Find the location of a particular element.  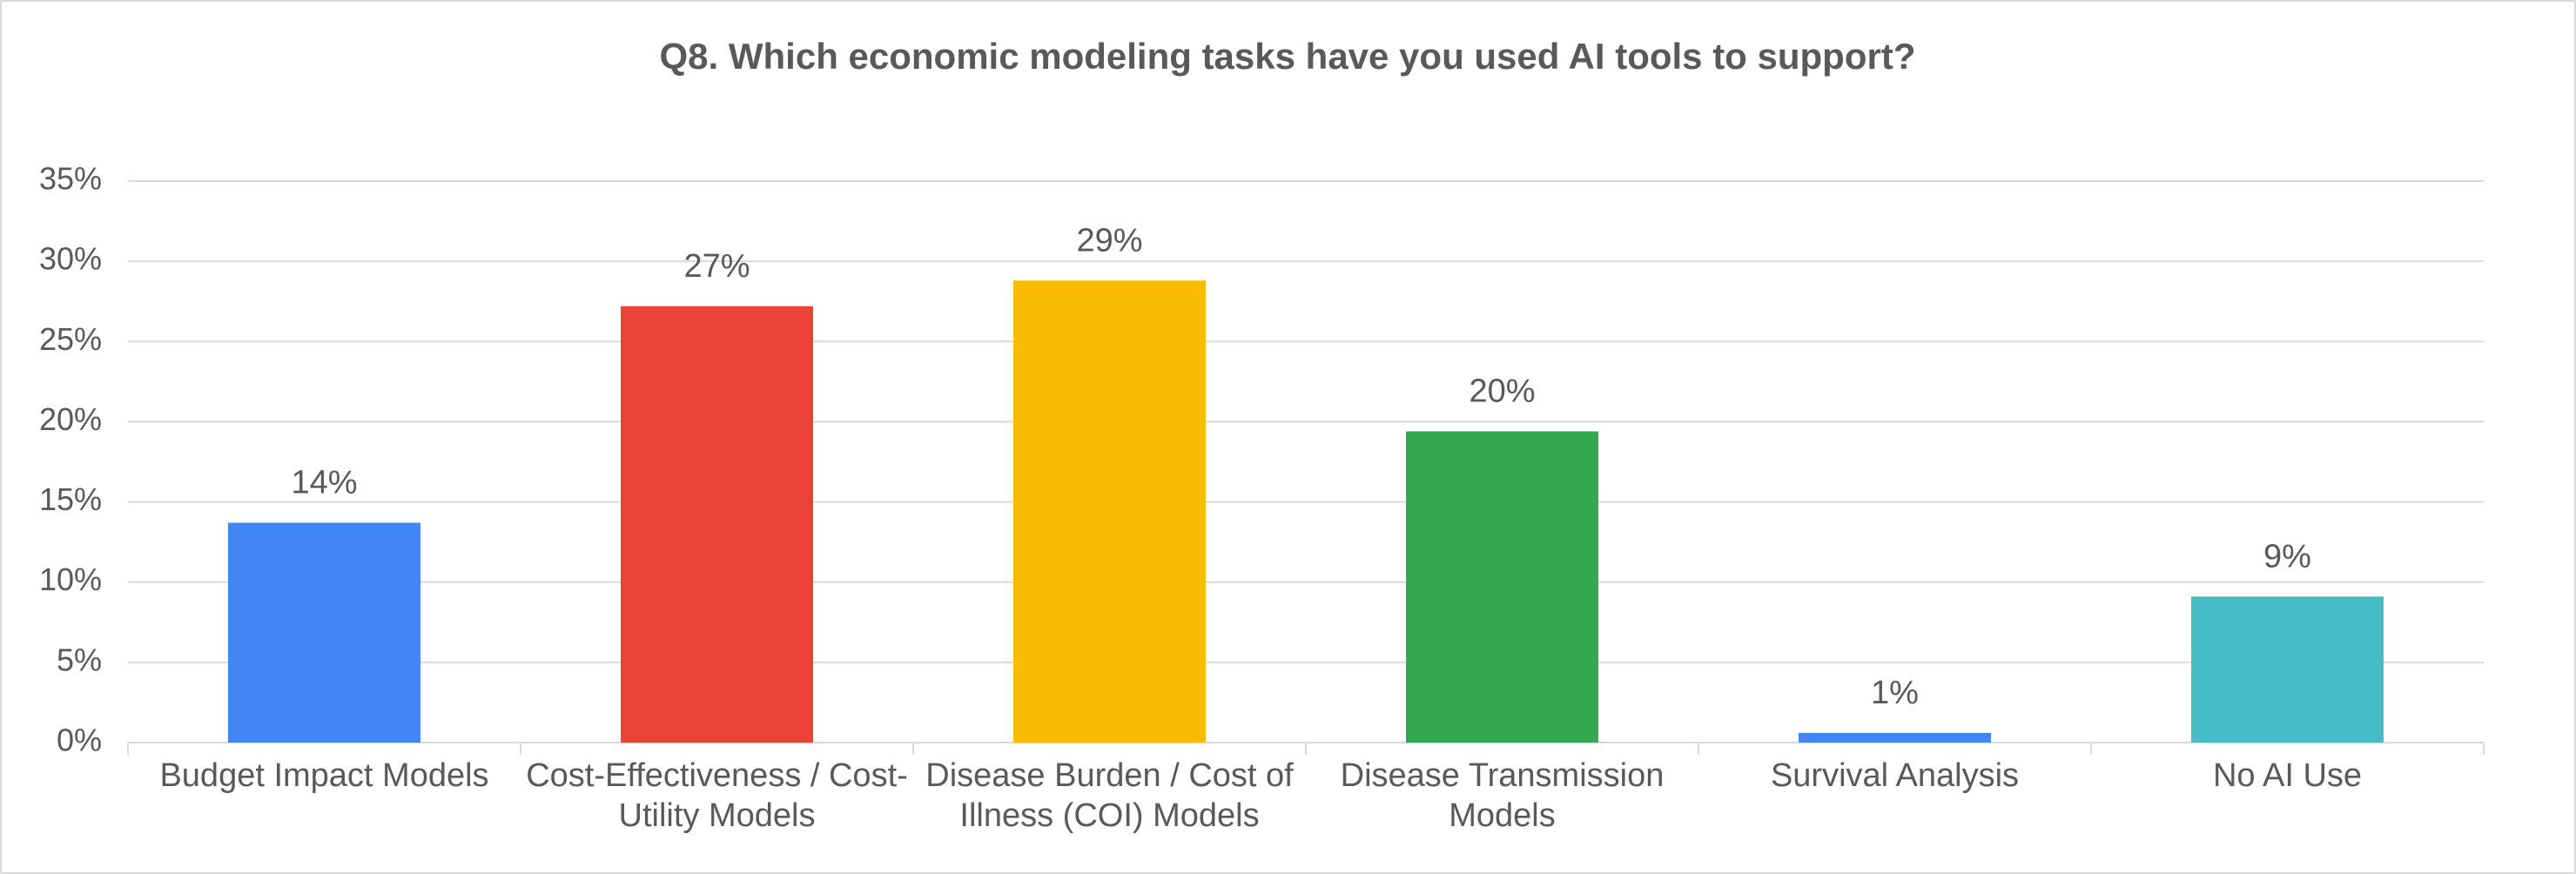

data-label: 27% is located at coordinates (716, 266).